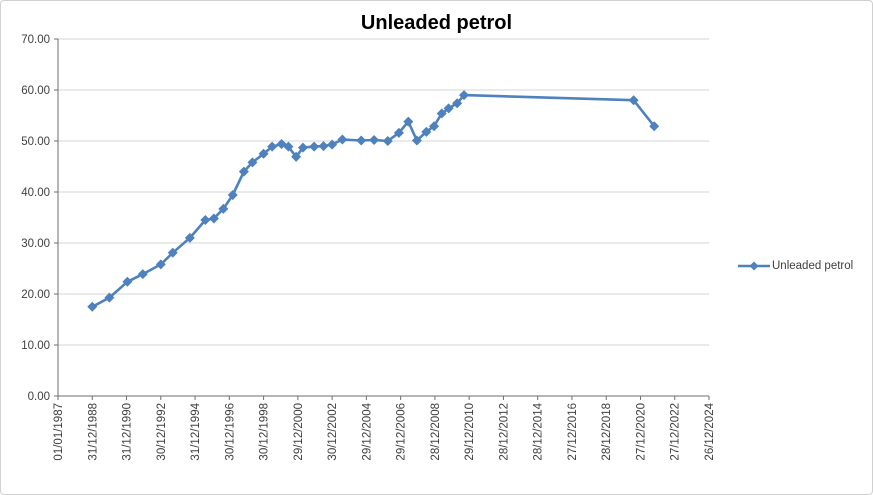 This screenshot has height=495, width=873. Describe the element at coordinates (35, 244) in the screenshot. I see `y-axis-label: 30.00` at that location.